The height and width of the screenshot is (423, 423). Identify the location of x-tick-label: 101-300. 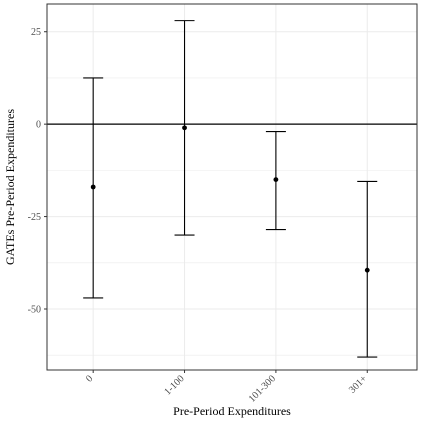
(262, 388).